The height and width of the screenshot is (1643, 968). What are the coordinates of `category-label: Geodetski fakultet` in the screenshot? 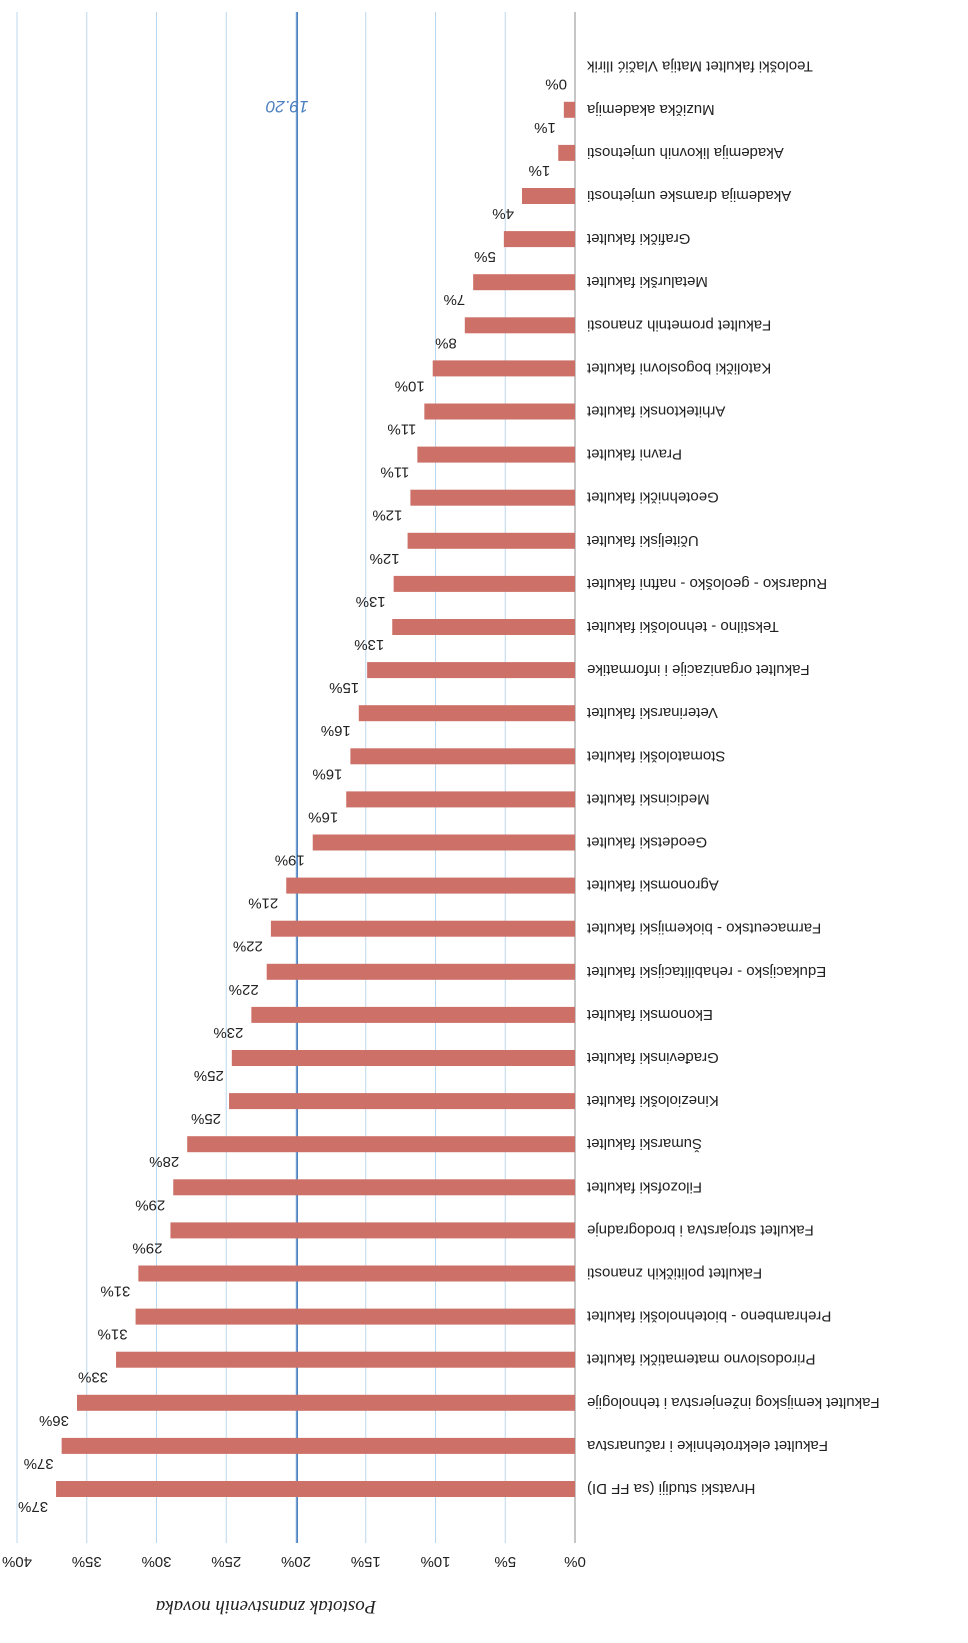 It's located at (646, 842).